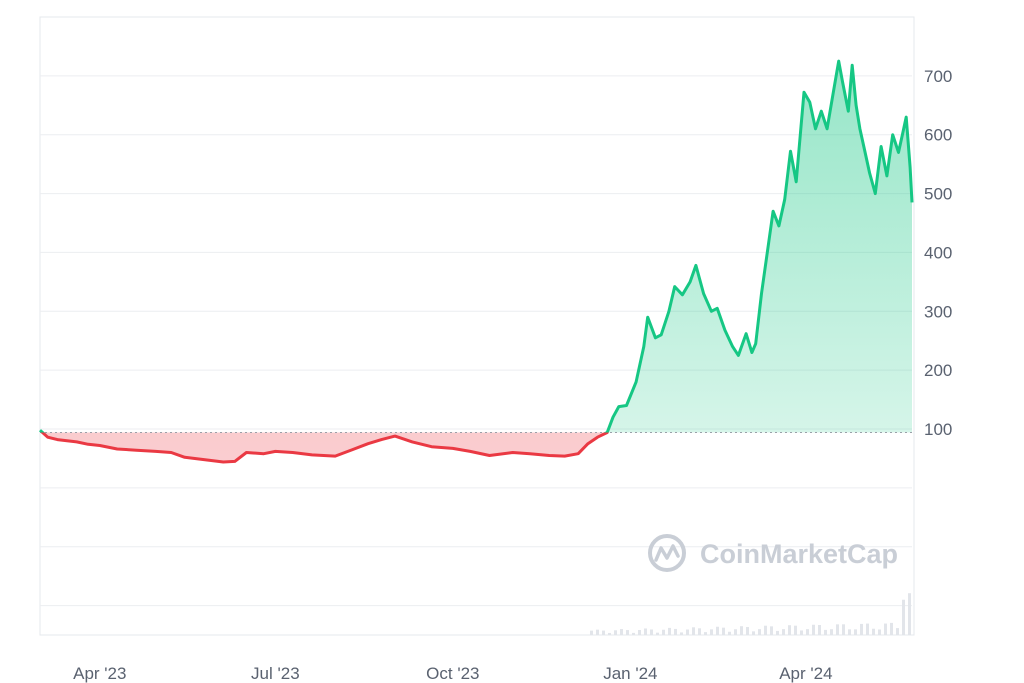  What do you see at coordinates (938, 135) in the screenshot?
I see `y-tick-label: 600` at bounding box center [938, 135].